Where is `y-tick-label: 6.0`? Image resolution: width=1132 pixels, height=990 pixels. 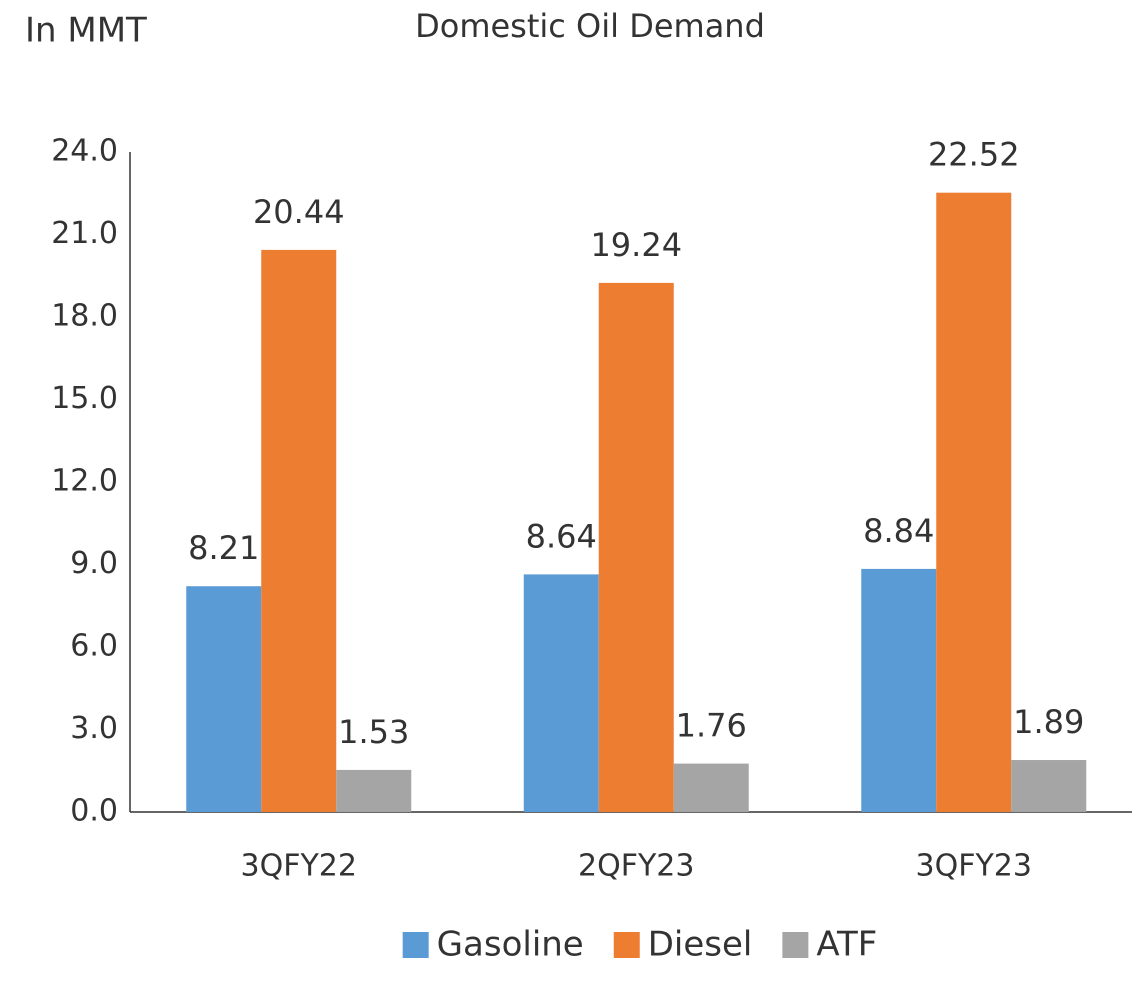
y-tick-label: 6.0 is located at coordinates (94, 646).